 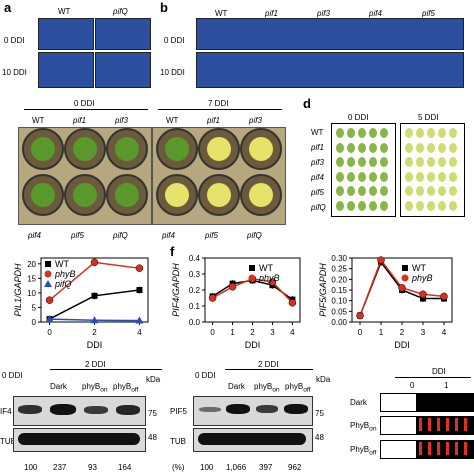 I want to click on blot1-row2: TUB, so click(x=8, y=441).